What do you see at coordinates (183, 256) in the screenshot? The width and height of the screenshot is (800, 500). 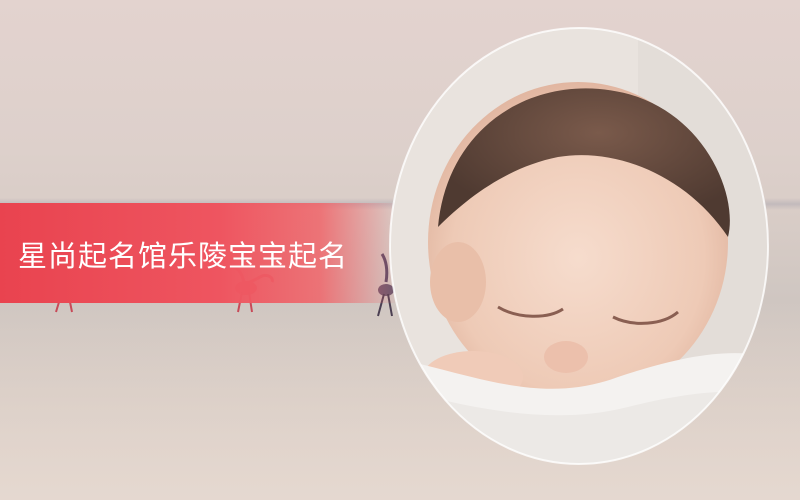 I see `banner-title: 星尚起名馆乐陵宝宝起名` at bounding box center [183, 256].